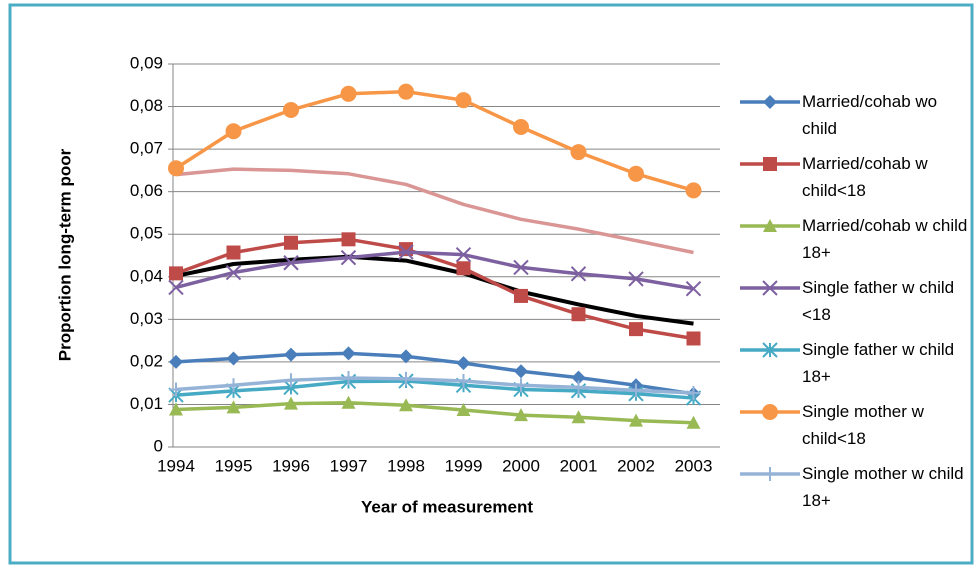 The image size is (977, 570). What do you see at coordinates (870, 115) in the screenshot?
I see `legend-label: Married/cohab wo child` at bounding box center [870, 115].